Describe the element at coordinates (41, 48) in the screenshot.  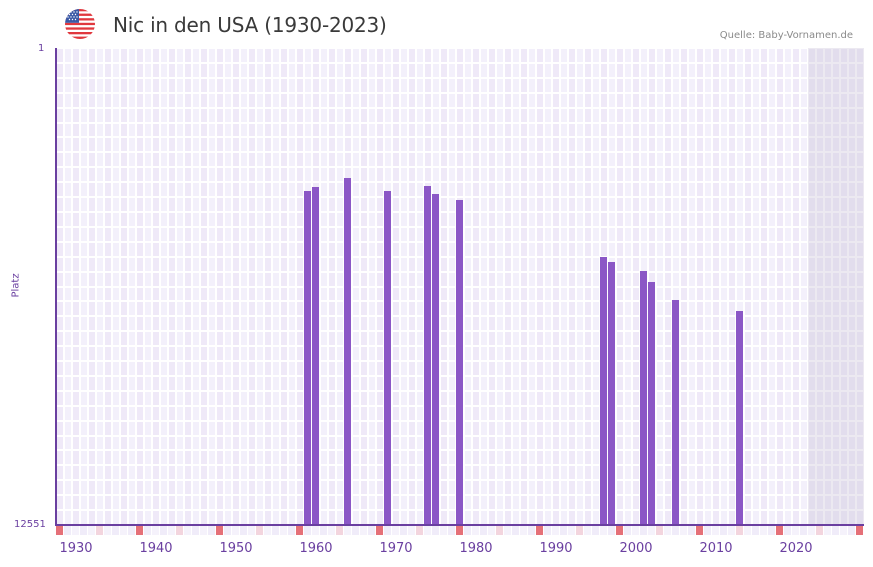
I see `y-tick-top: 1` at that location.